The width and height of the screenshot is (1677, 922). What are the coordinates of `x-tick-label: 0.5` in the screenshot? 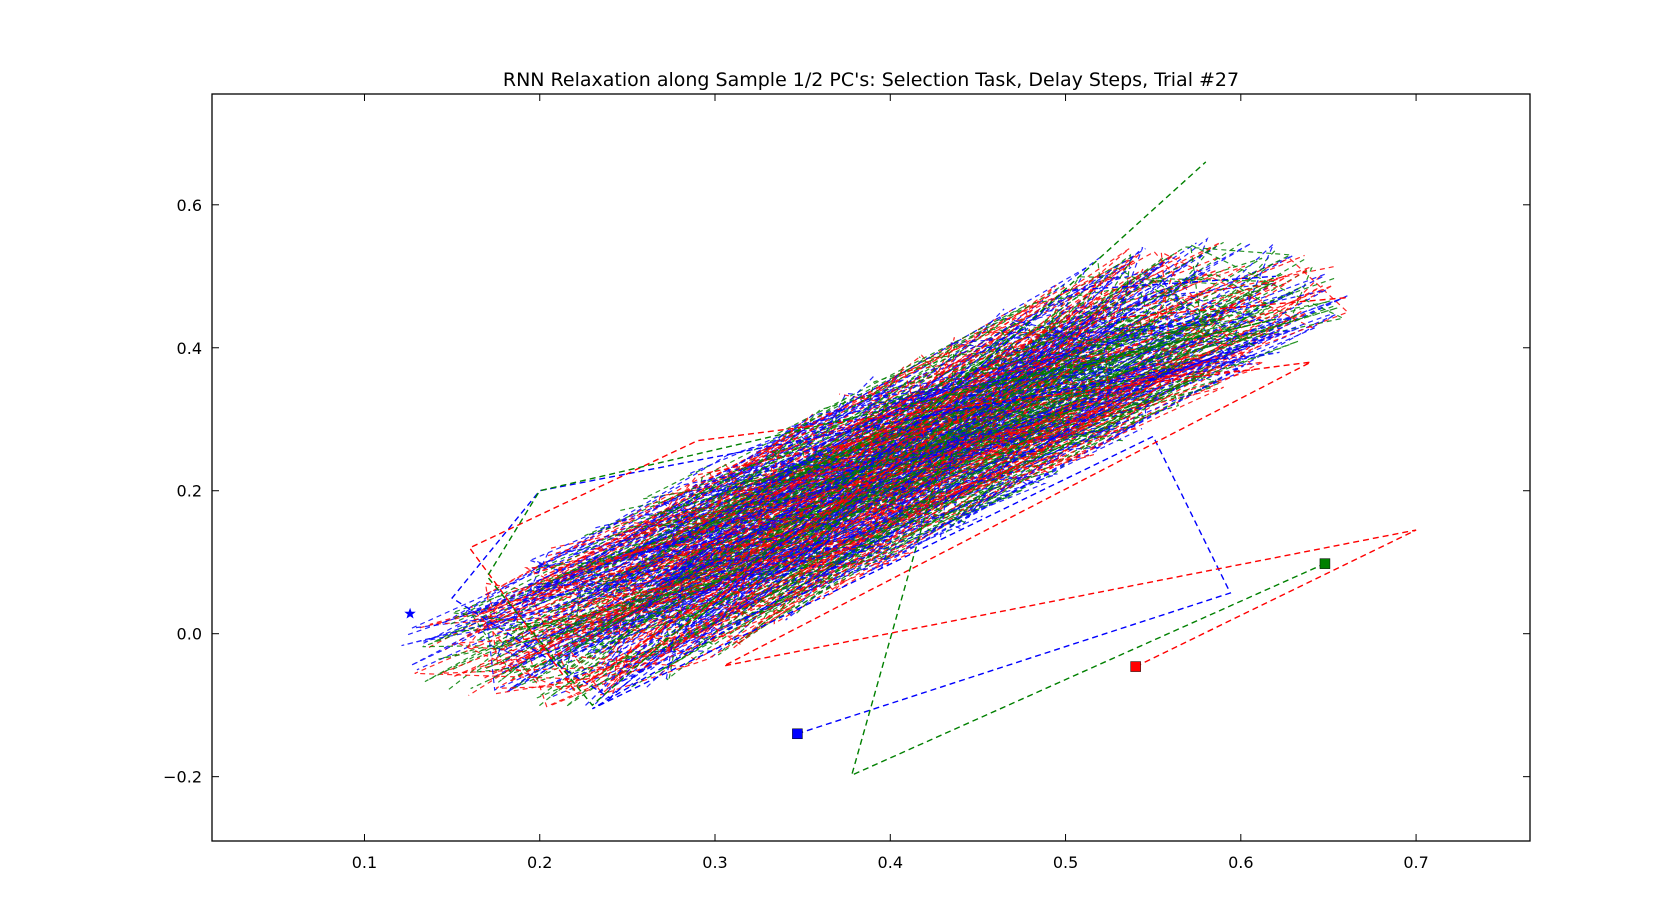 It's located at (1065, 862).